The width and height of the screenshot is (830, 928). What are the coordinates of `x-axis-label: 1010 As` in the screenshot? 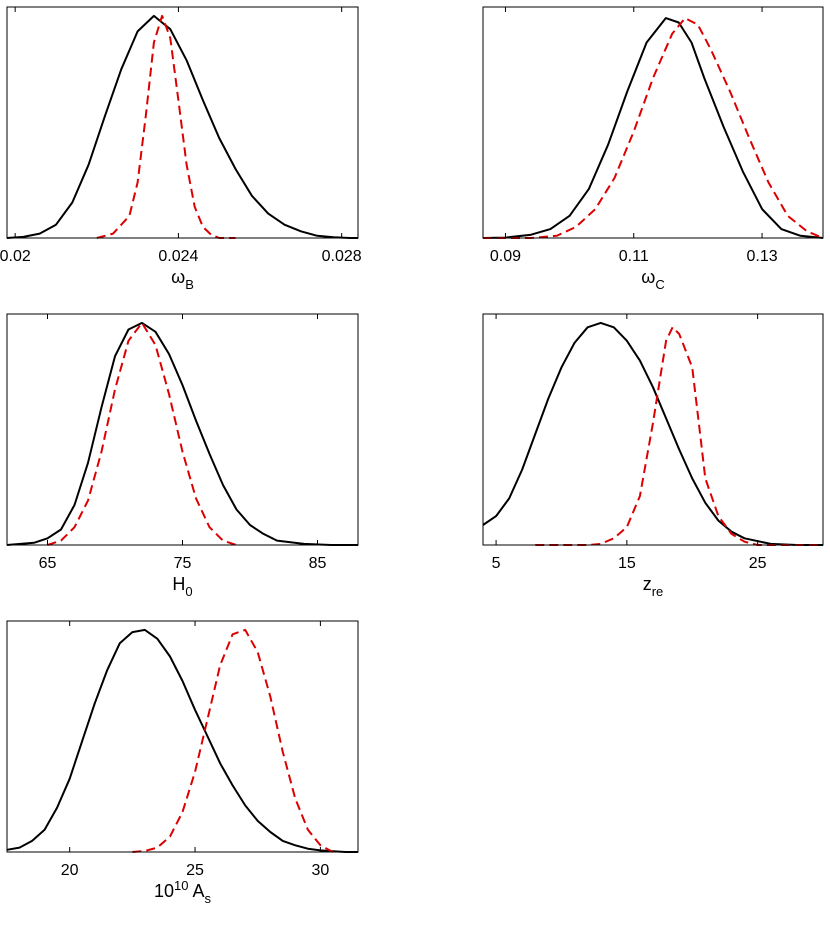 It's located at (183, 892).